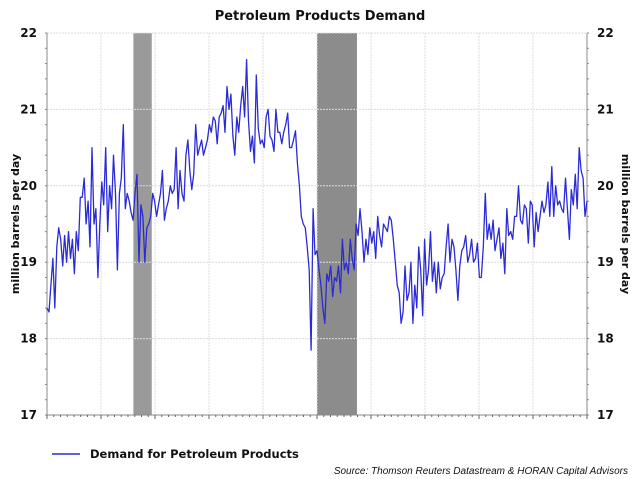 The height and width of the screenshot is (479, 640). What do you see at coordinates (605, 262) in the screenshot?
I see `y-right-tick-label: 19` at bounding box center [605, 262].